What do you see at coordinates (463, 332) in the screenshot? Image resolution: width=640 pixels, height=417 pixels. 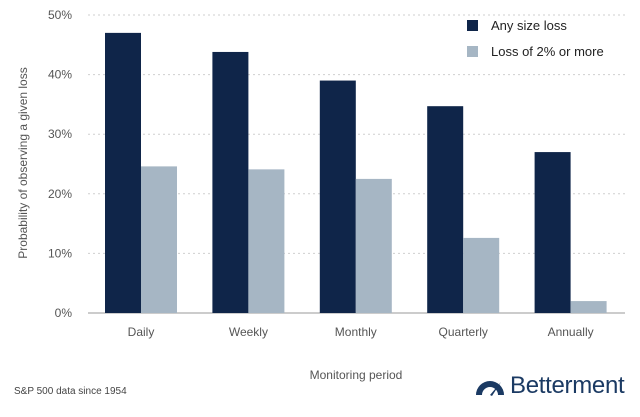 I see `x-tick-label: Quarterly` at bounding box center [463, 332].